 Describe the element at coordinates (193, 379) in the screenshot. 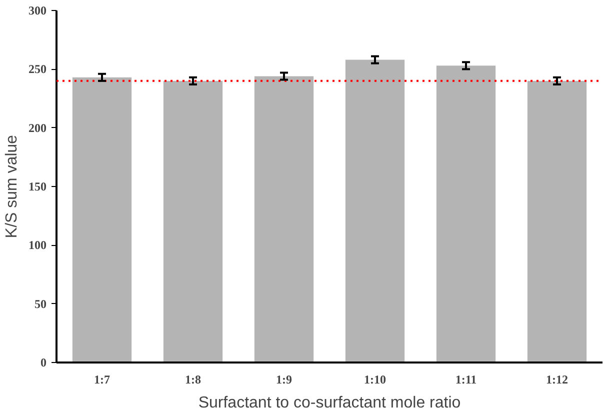

I see `x-tick-label: 1:8` at that location.